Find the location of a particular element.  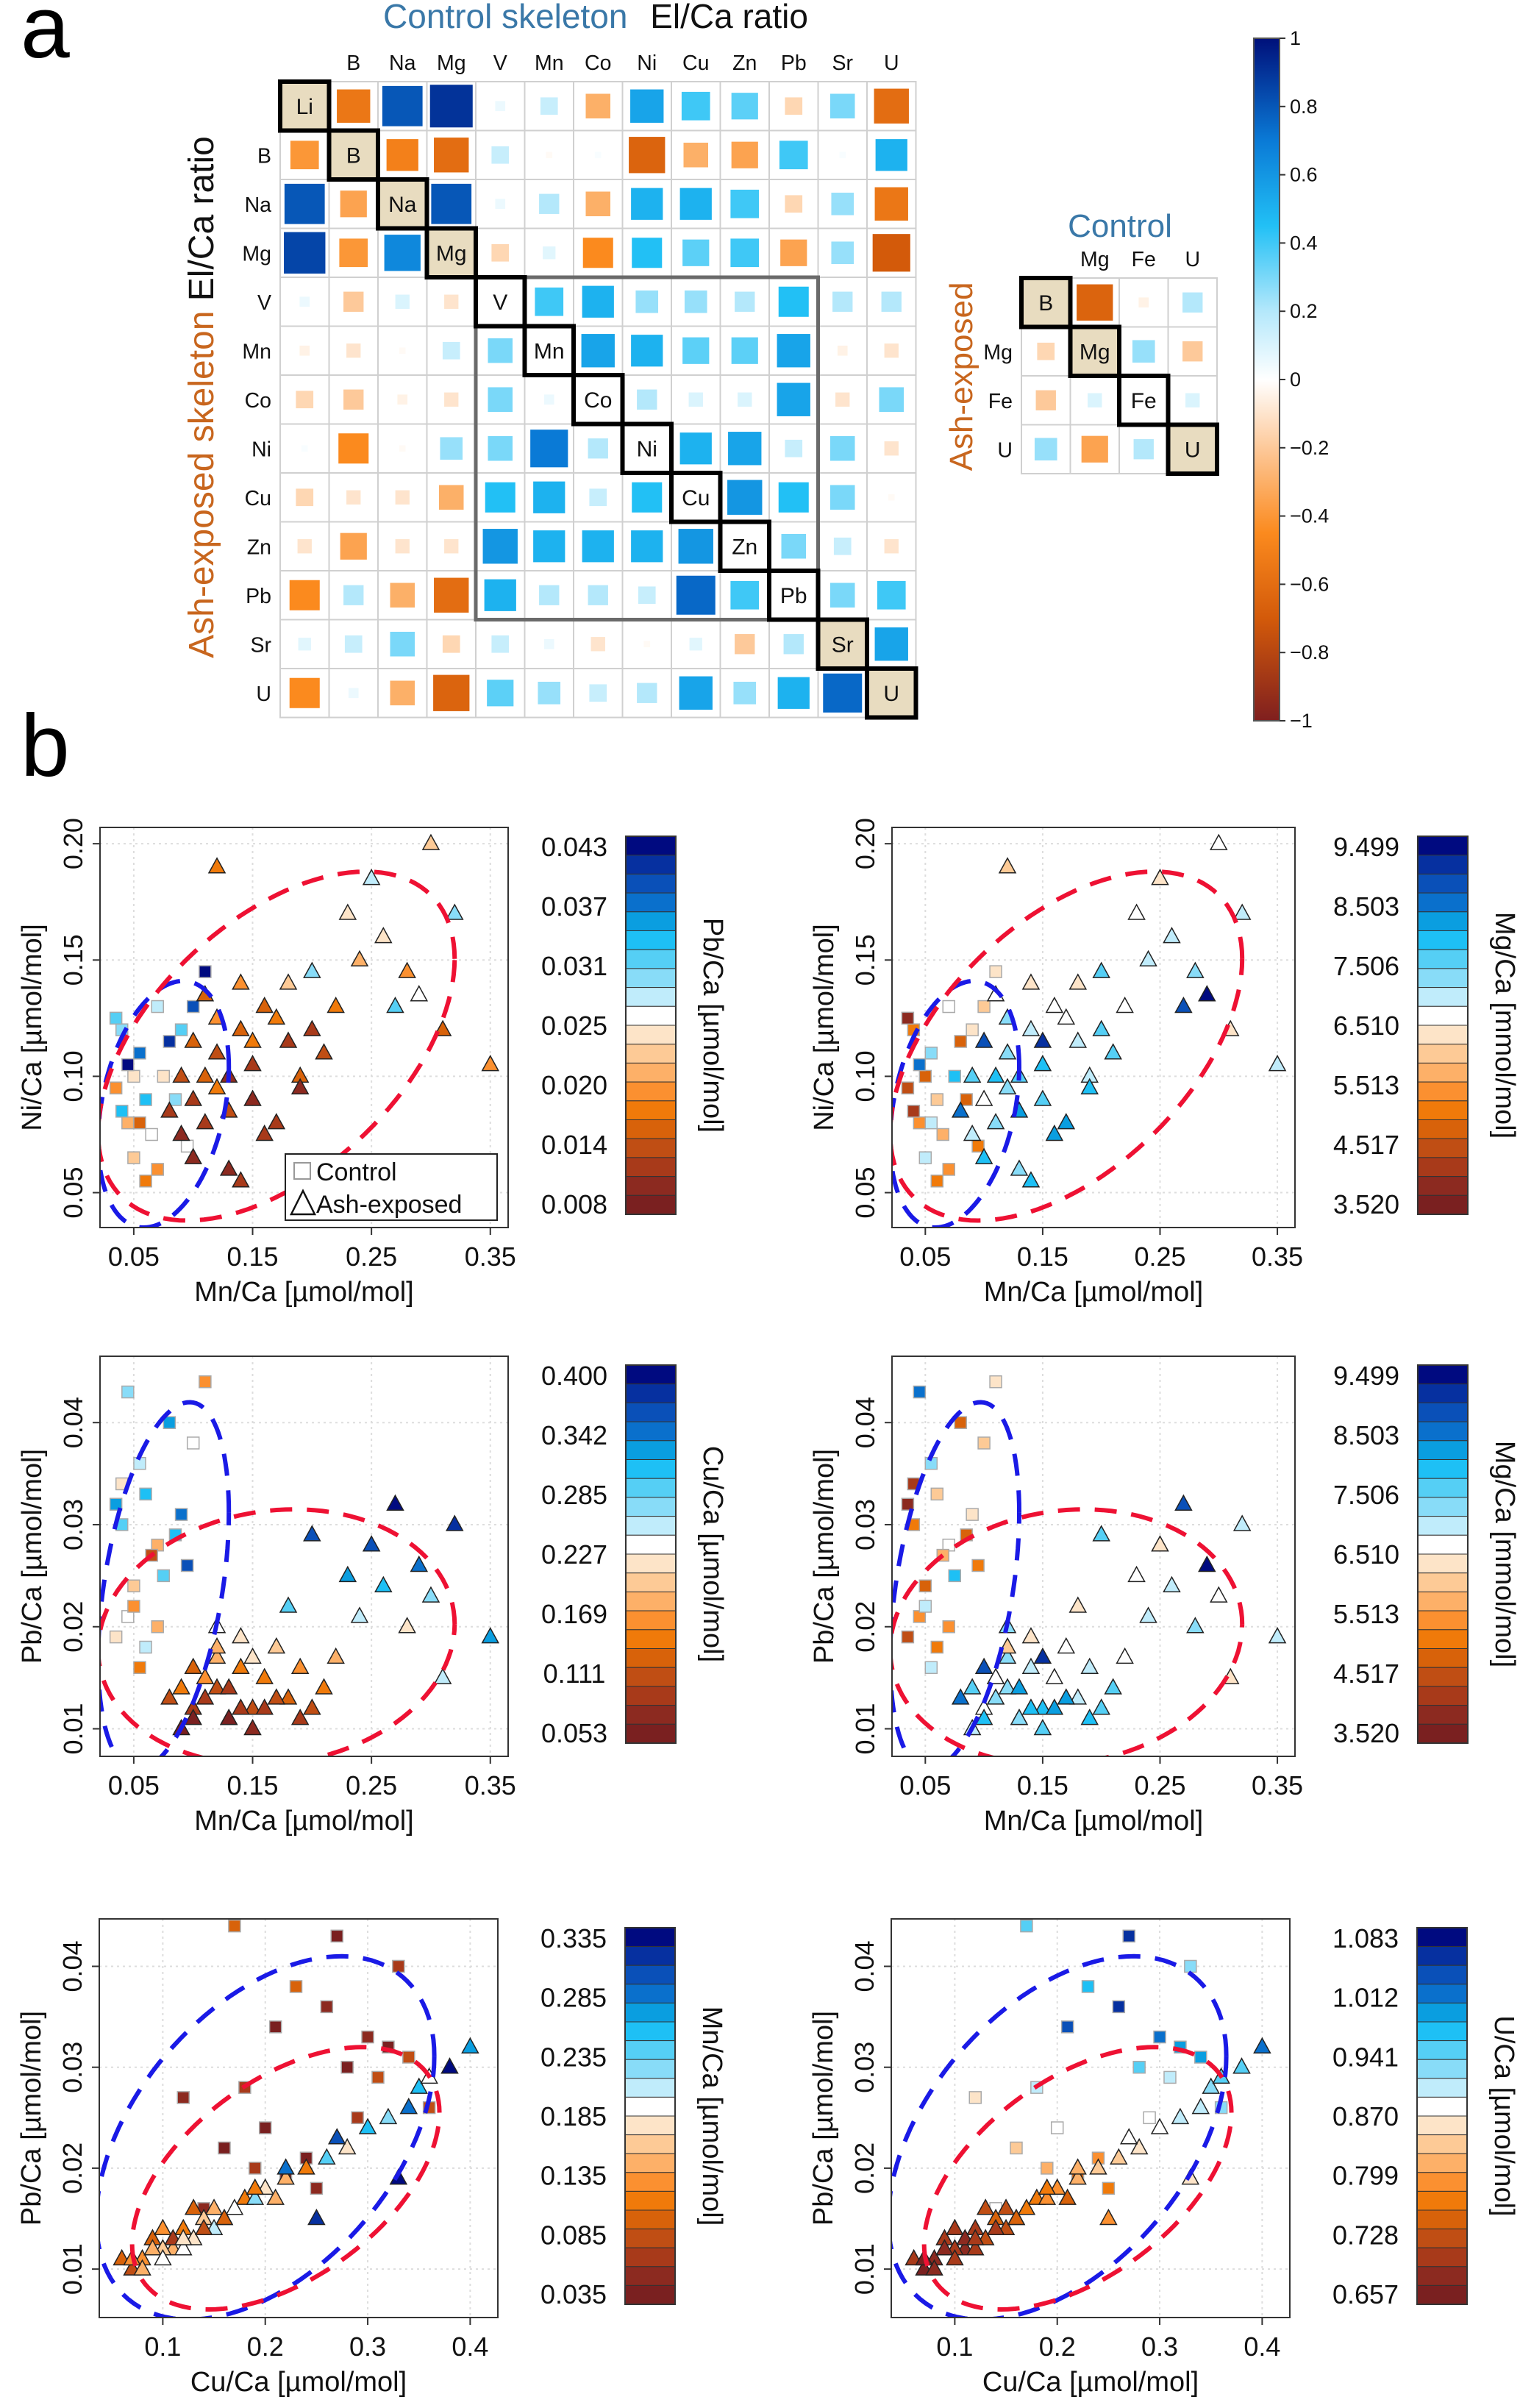

column-label: B is located at coordinates (353, 63).